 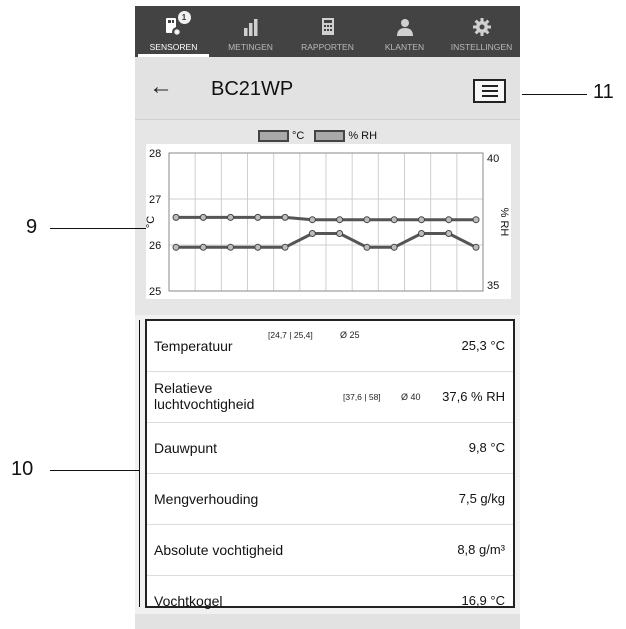 I want to click on measurement-name: Relatieve luchtvochtigheid, so click(x=204, y=396).